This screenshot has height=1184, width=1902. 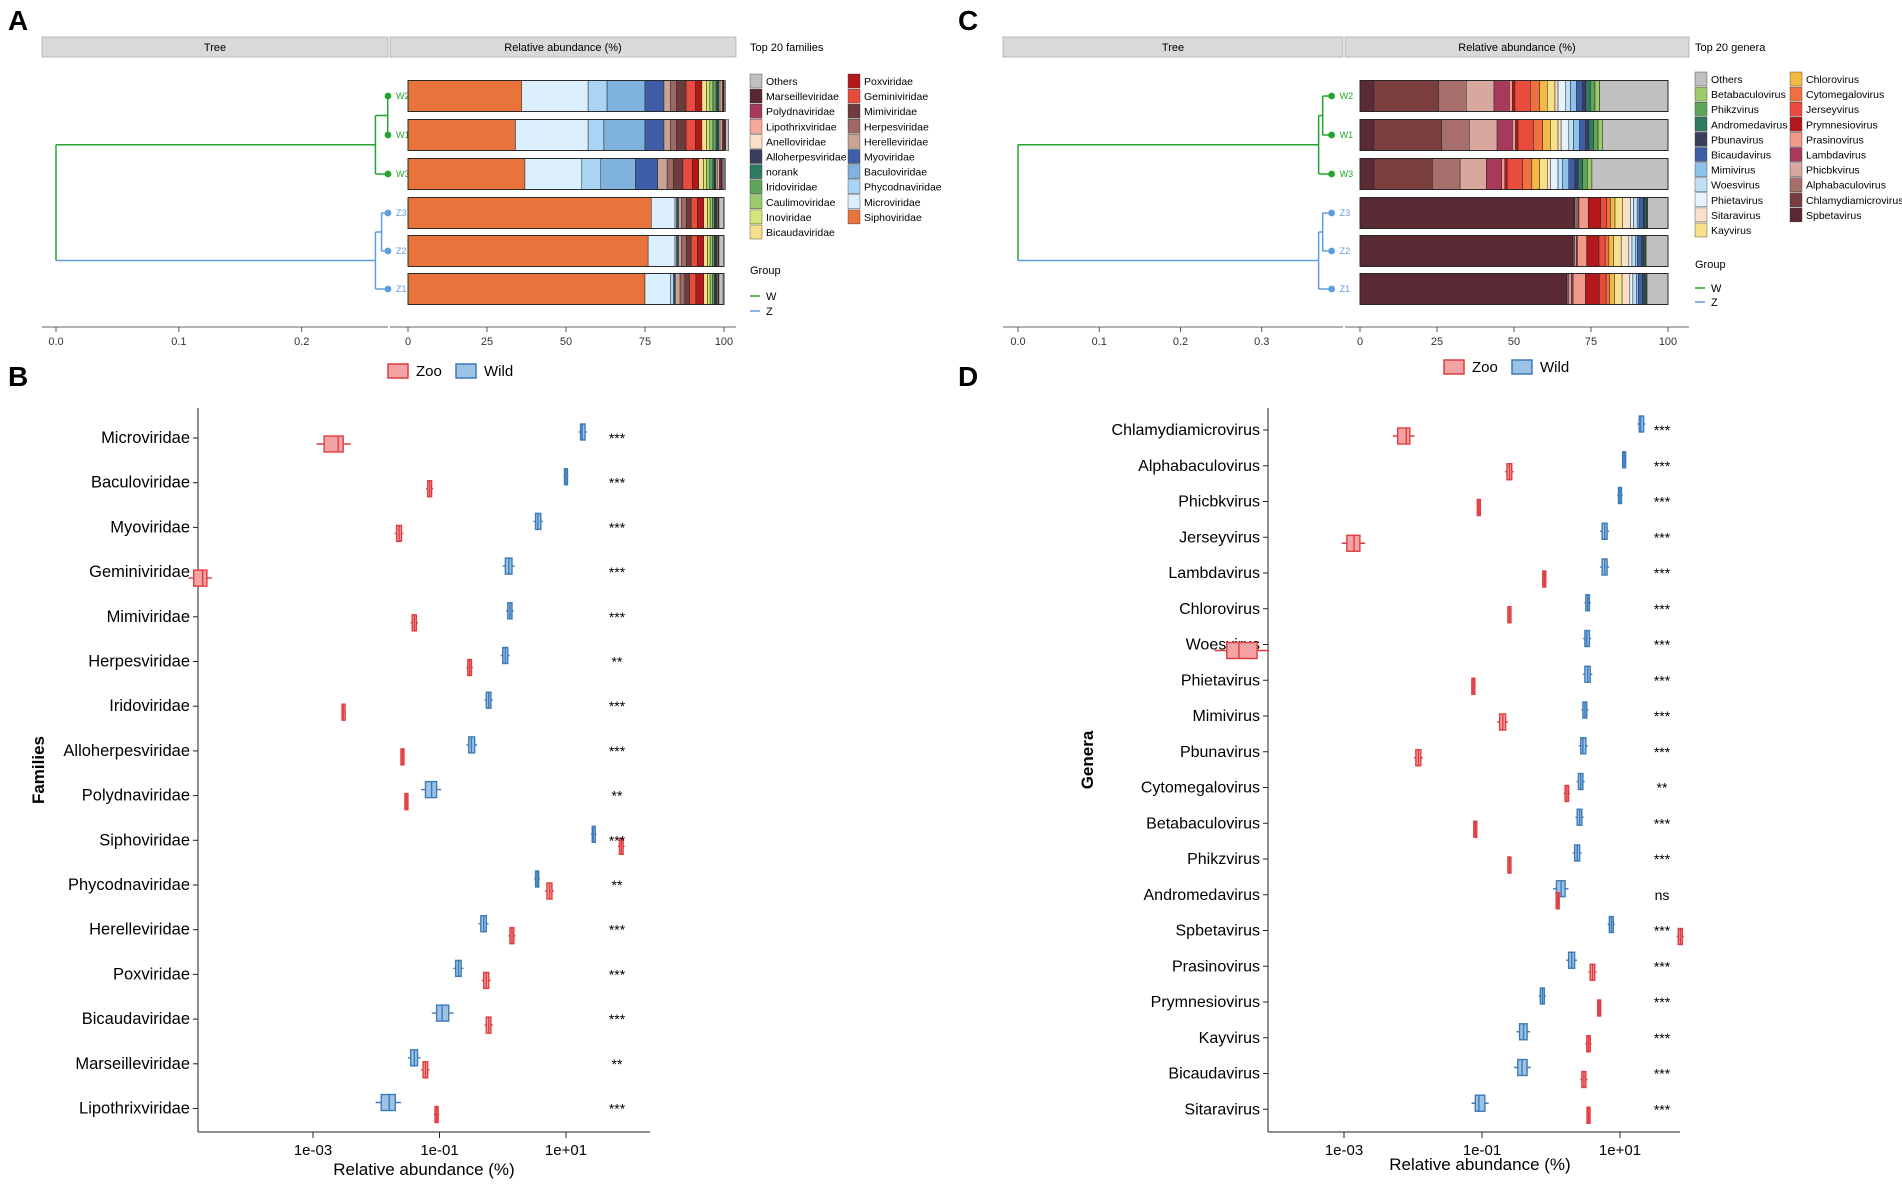 What do you see at coordinates (1214, 1074) in the screenshot?
I see `y-tick-label-d: Bicaudavirus` at bounding box center [1214, 1074].